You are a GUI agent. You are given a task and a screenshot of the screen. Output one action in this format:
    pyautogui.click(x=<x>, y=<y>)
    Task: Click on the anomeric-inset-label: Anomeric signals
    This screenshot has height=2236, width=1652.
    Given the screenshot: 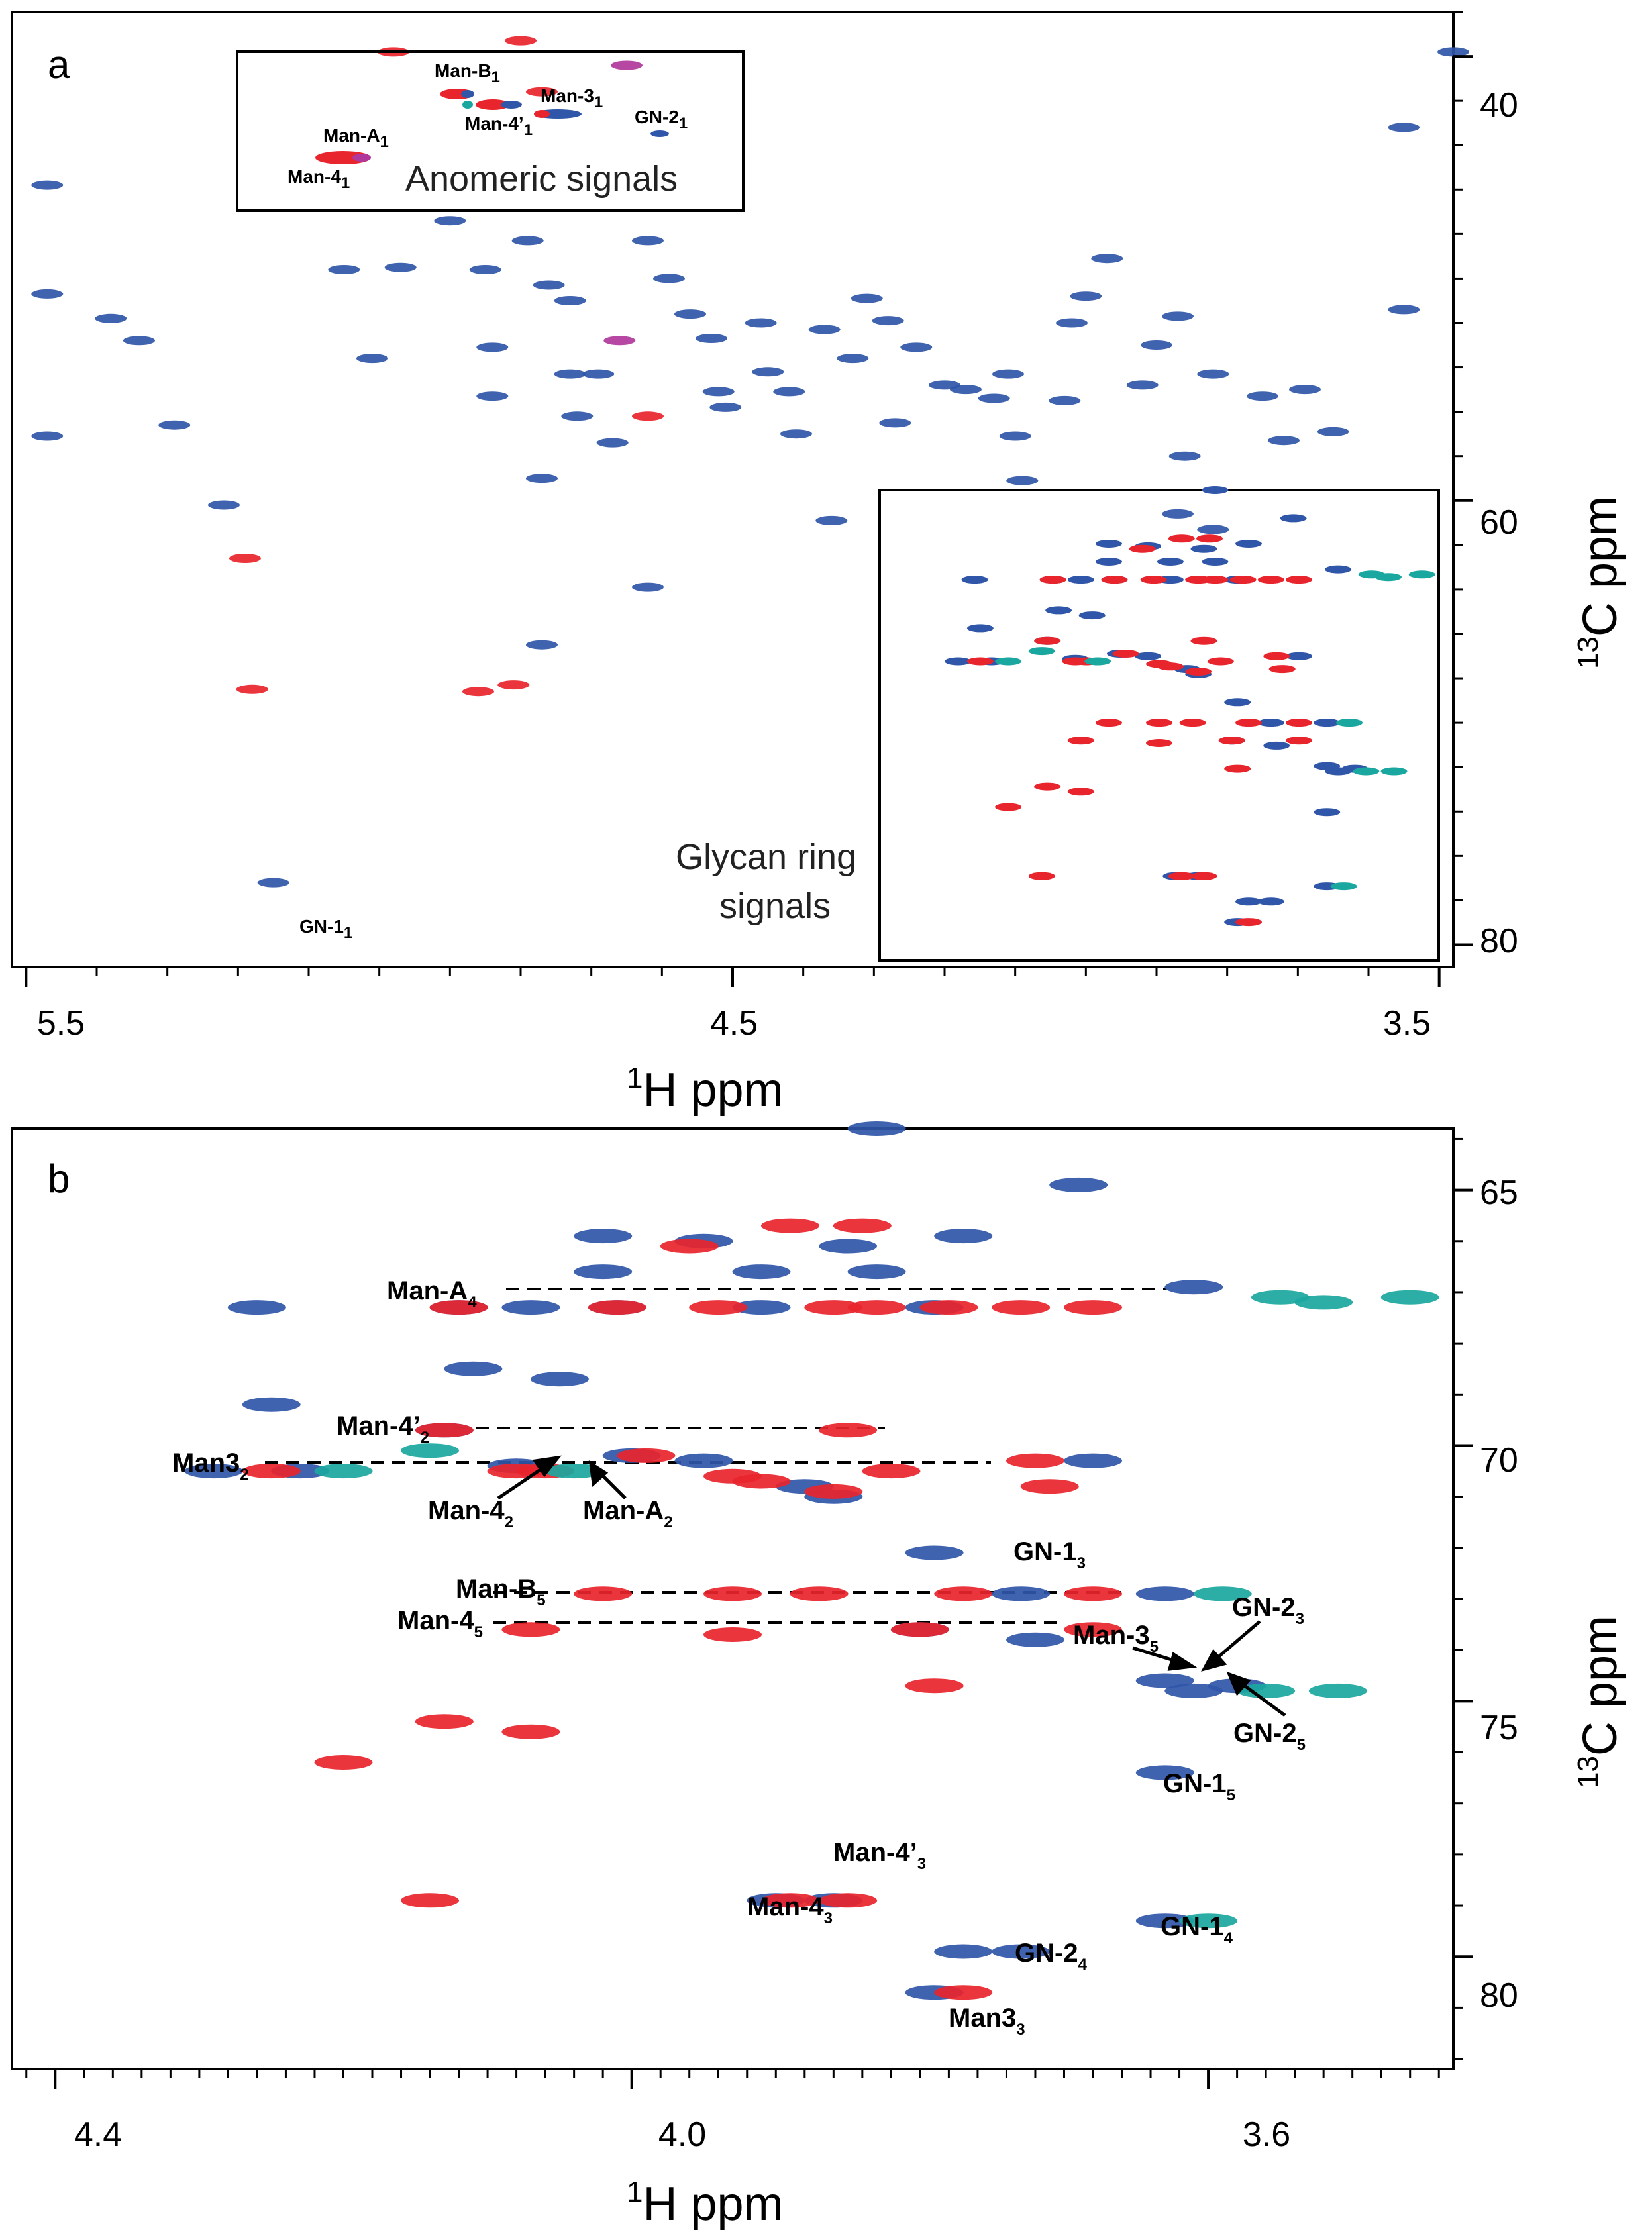 What is the action you would take?
    pyautogui.click(x=541, y=179)
    